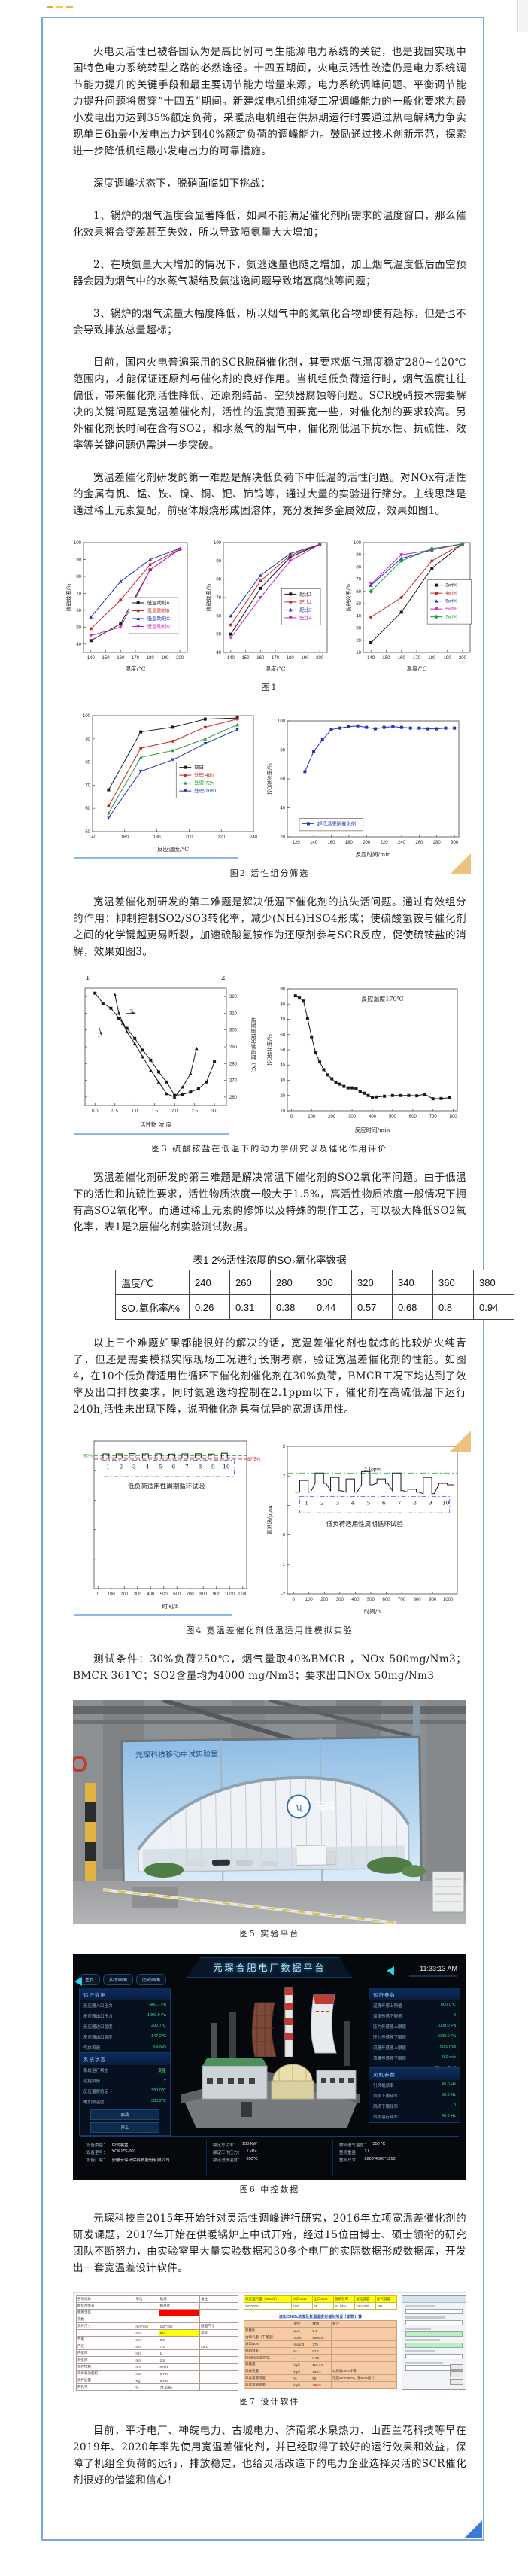 This screenshot has width=528, height=2576. What do you see at coordinates (494, 1282) in the screenshot?
I see `value-cell: 380` at bounding box center [494, 1282].